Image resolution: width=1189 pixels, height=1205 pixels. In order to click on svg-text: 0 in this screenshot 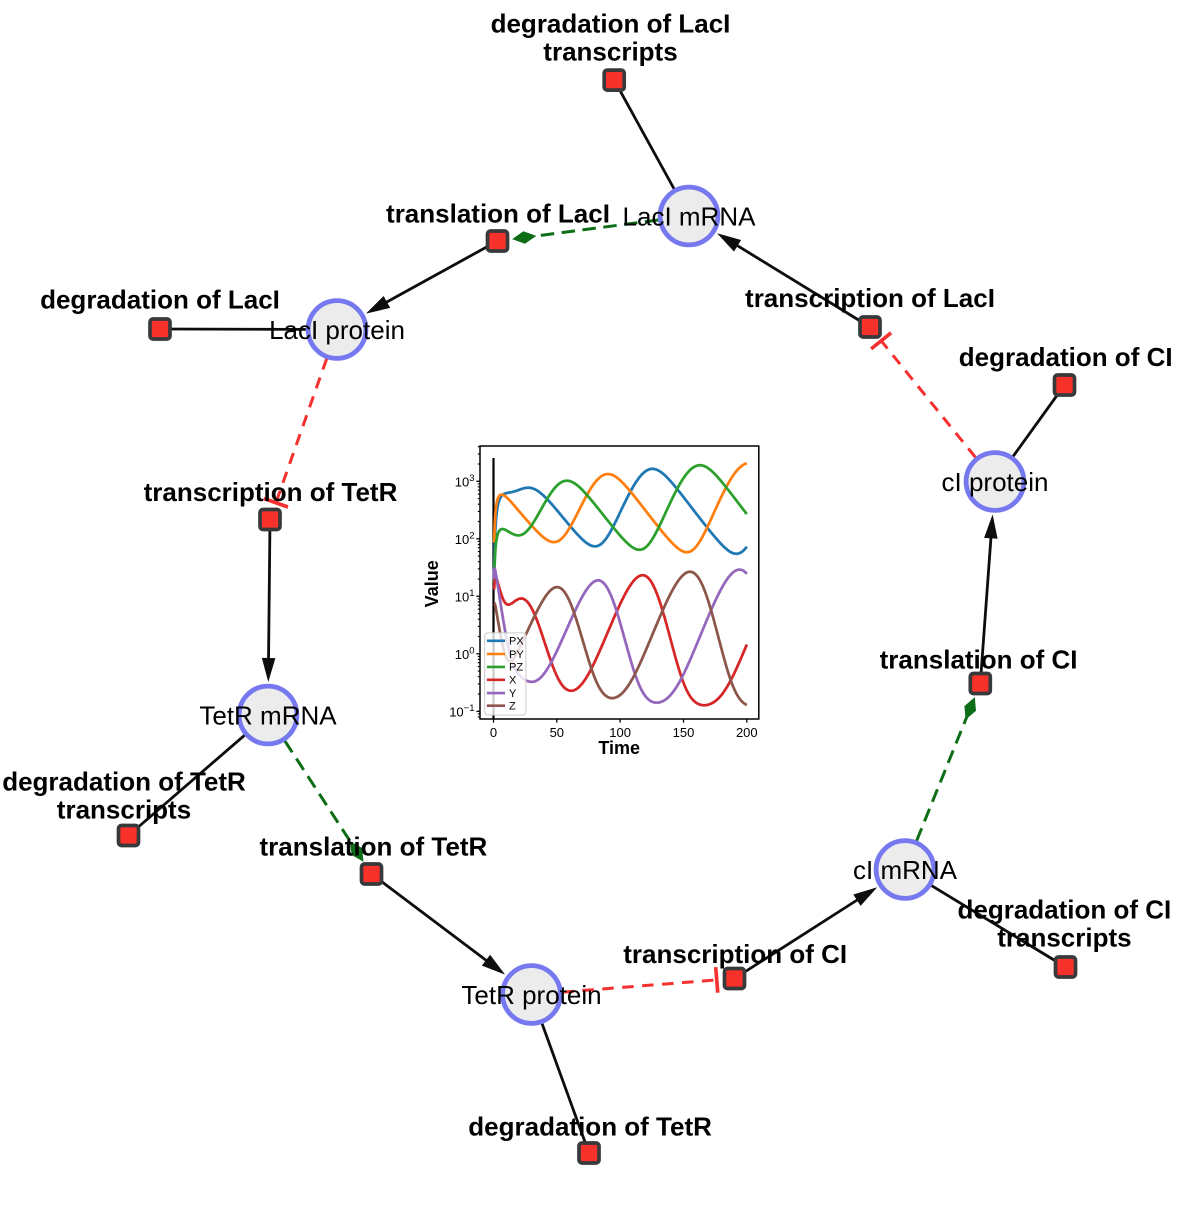, I will do `click(493, 732)`.